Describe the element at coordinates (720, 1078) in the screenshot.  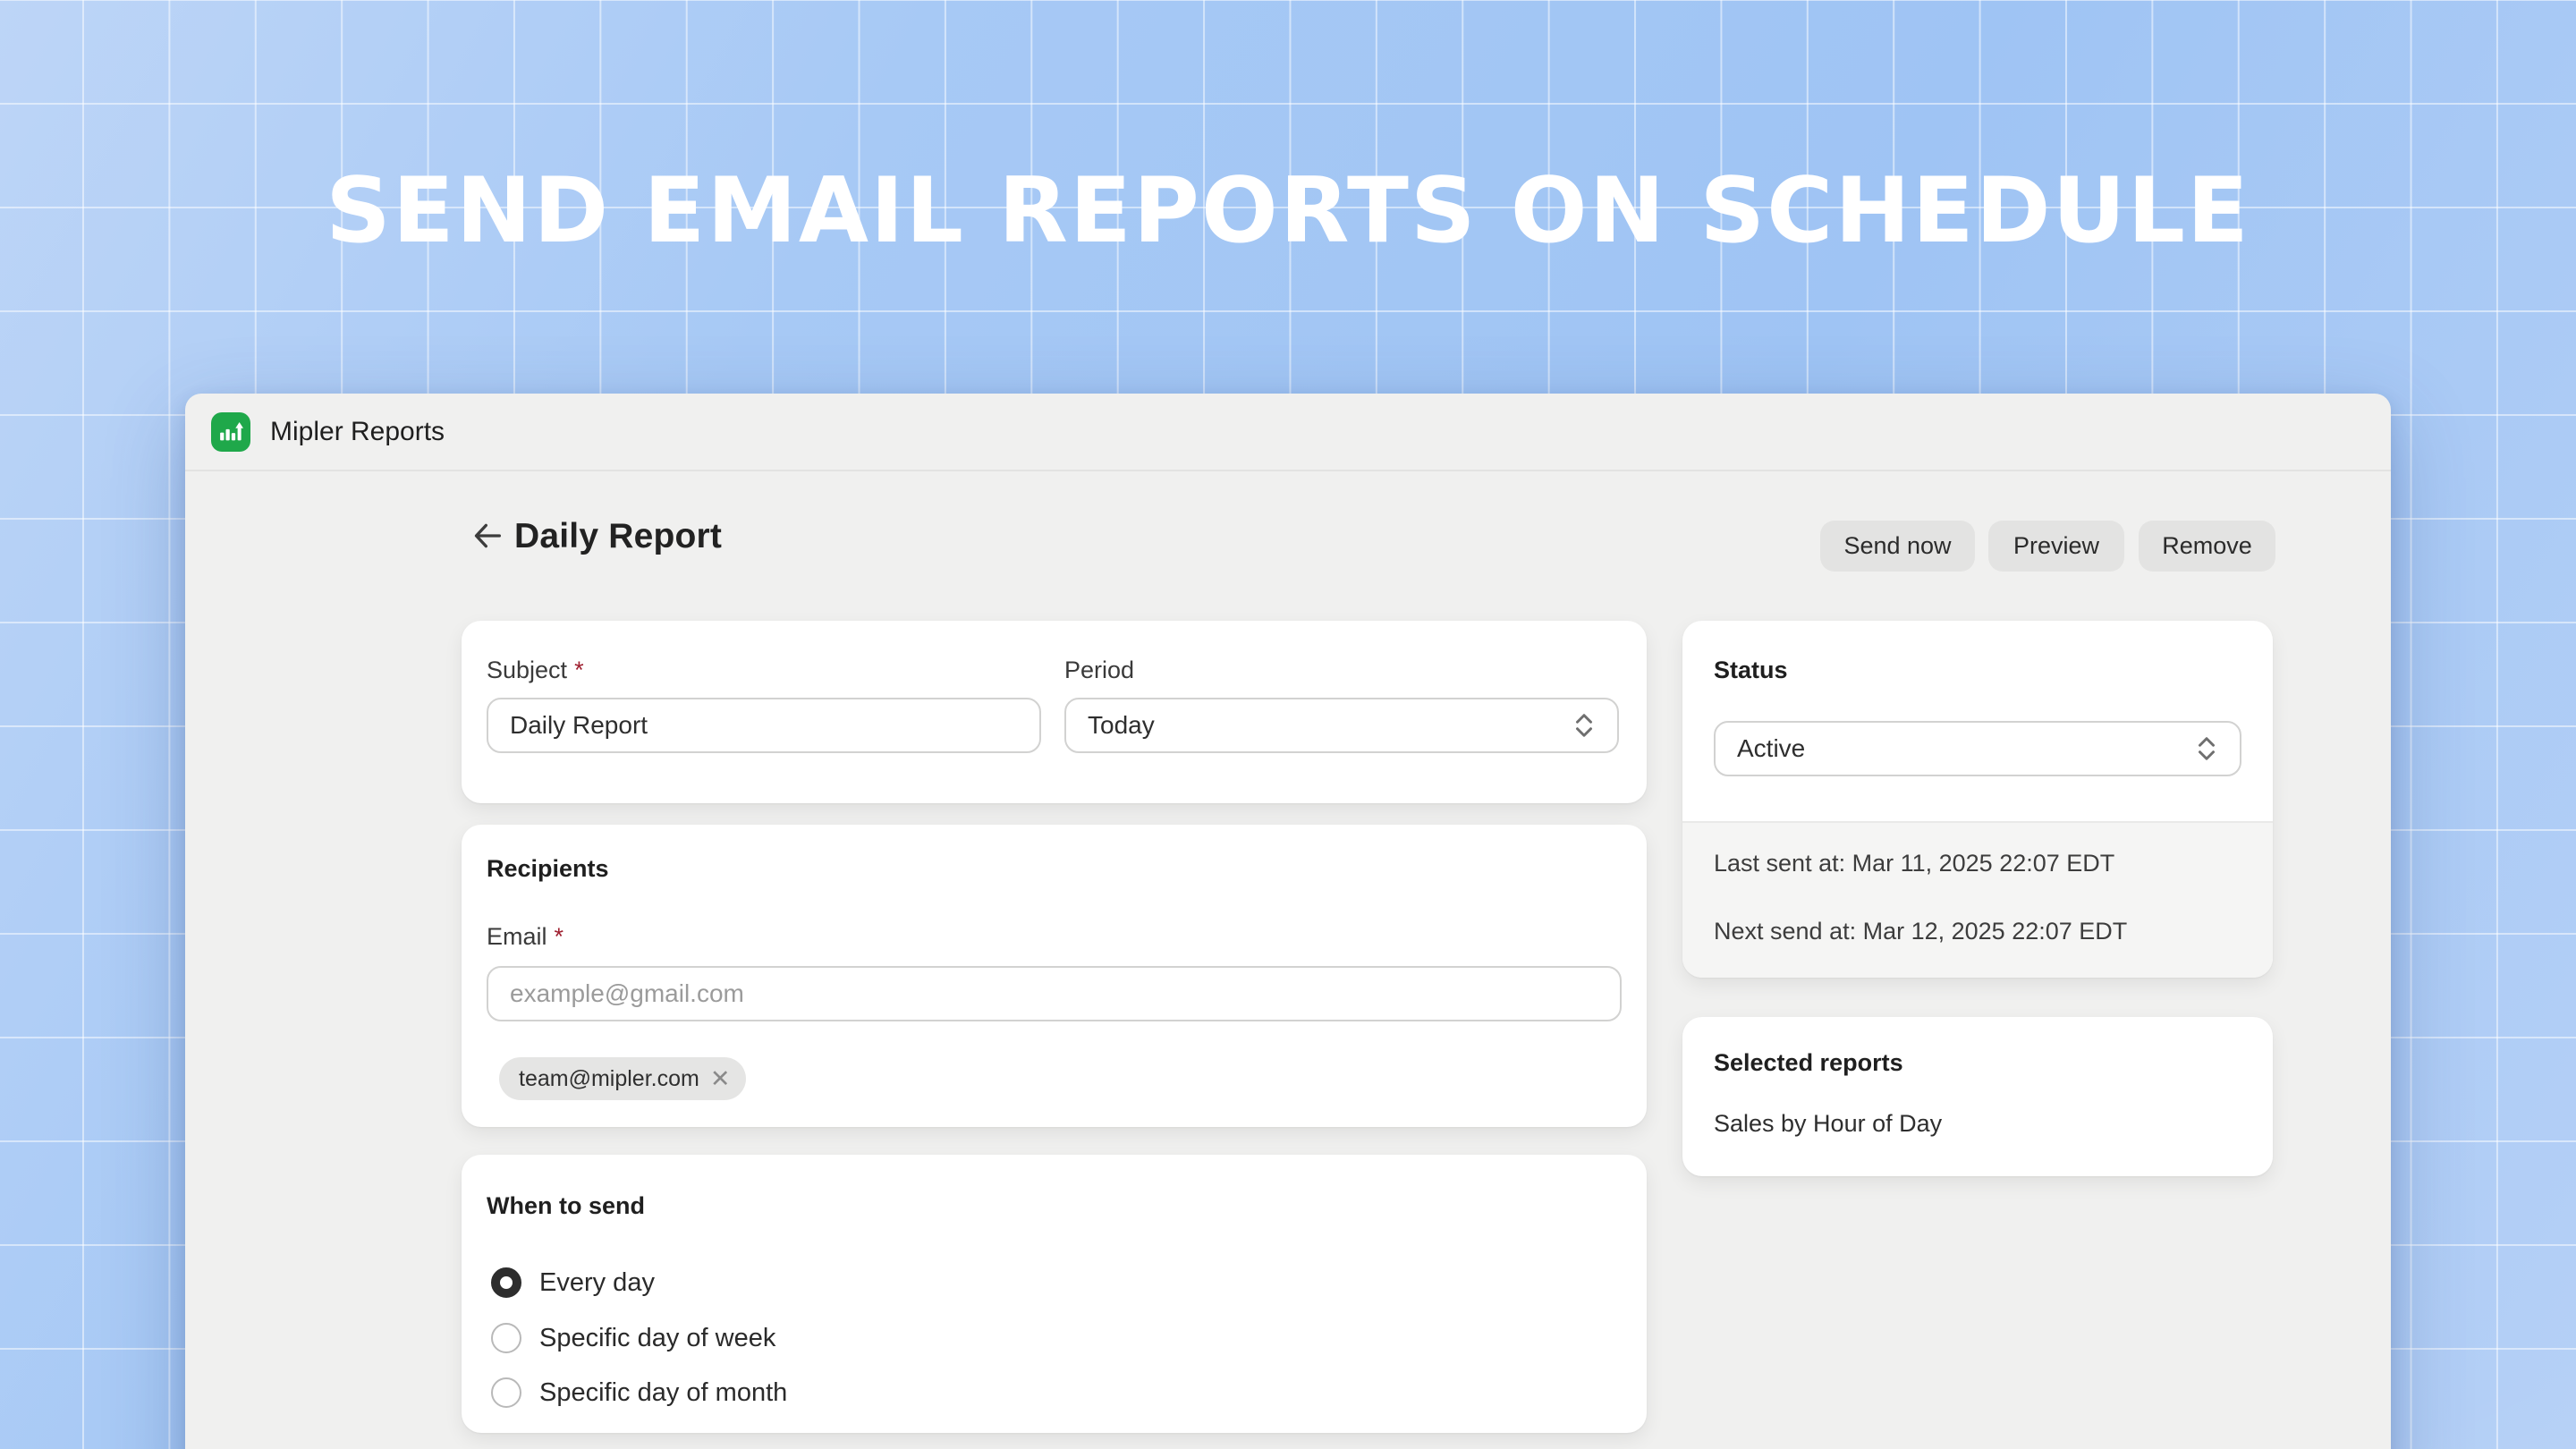
I see `chip-remove-icon: ✕` at that location.